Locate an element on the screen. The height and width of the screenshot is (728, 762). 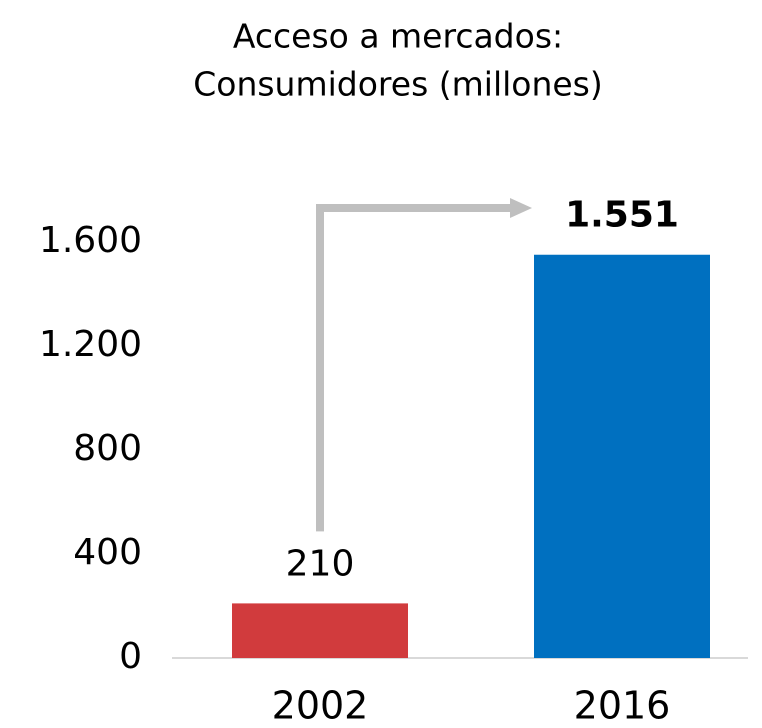
arrow is located at coordinates (414, 368).